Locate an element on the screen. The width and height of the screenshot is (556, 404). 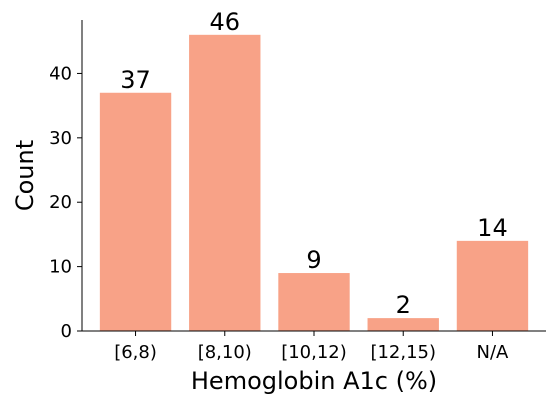
data-label-2: 9 is located at coordinates (313, 260).